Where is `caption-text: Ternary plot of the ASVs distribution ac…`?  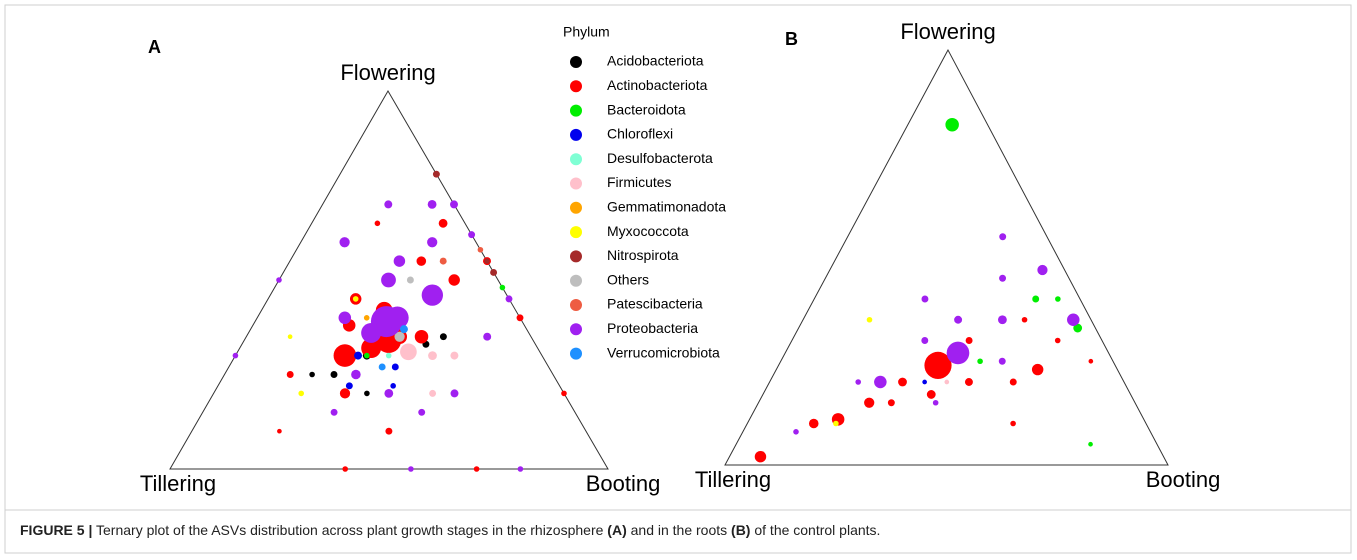 caption-text: Ternary plot of the ASVs distribution ac… is located at coordinates (352, 530).